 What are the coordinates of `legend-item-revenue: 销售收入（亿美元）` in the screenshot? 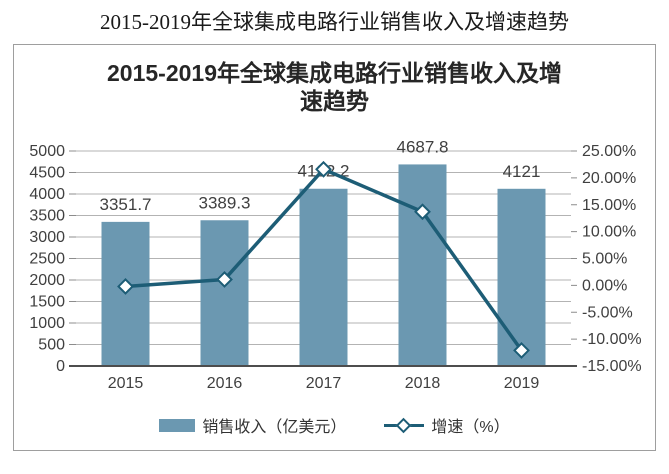 It's located at (252, 425).